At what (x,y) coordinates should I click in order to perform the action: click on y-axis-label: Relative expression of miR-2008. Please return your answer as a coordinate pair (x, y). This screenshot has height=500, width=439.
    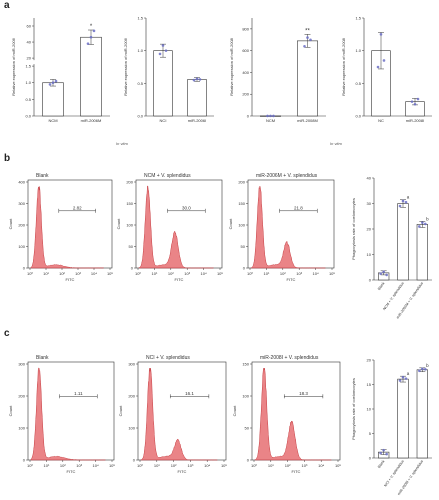
    Looking at the image, I should click on (231, 66).